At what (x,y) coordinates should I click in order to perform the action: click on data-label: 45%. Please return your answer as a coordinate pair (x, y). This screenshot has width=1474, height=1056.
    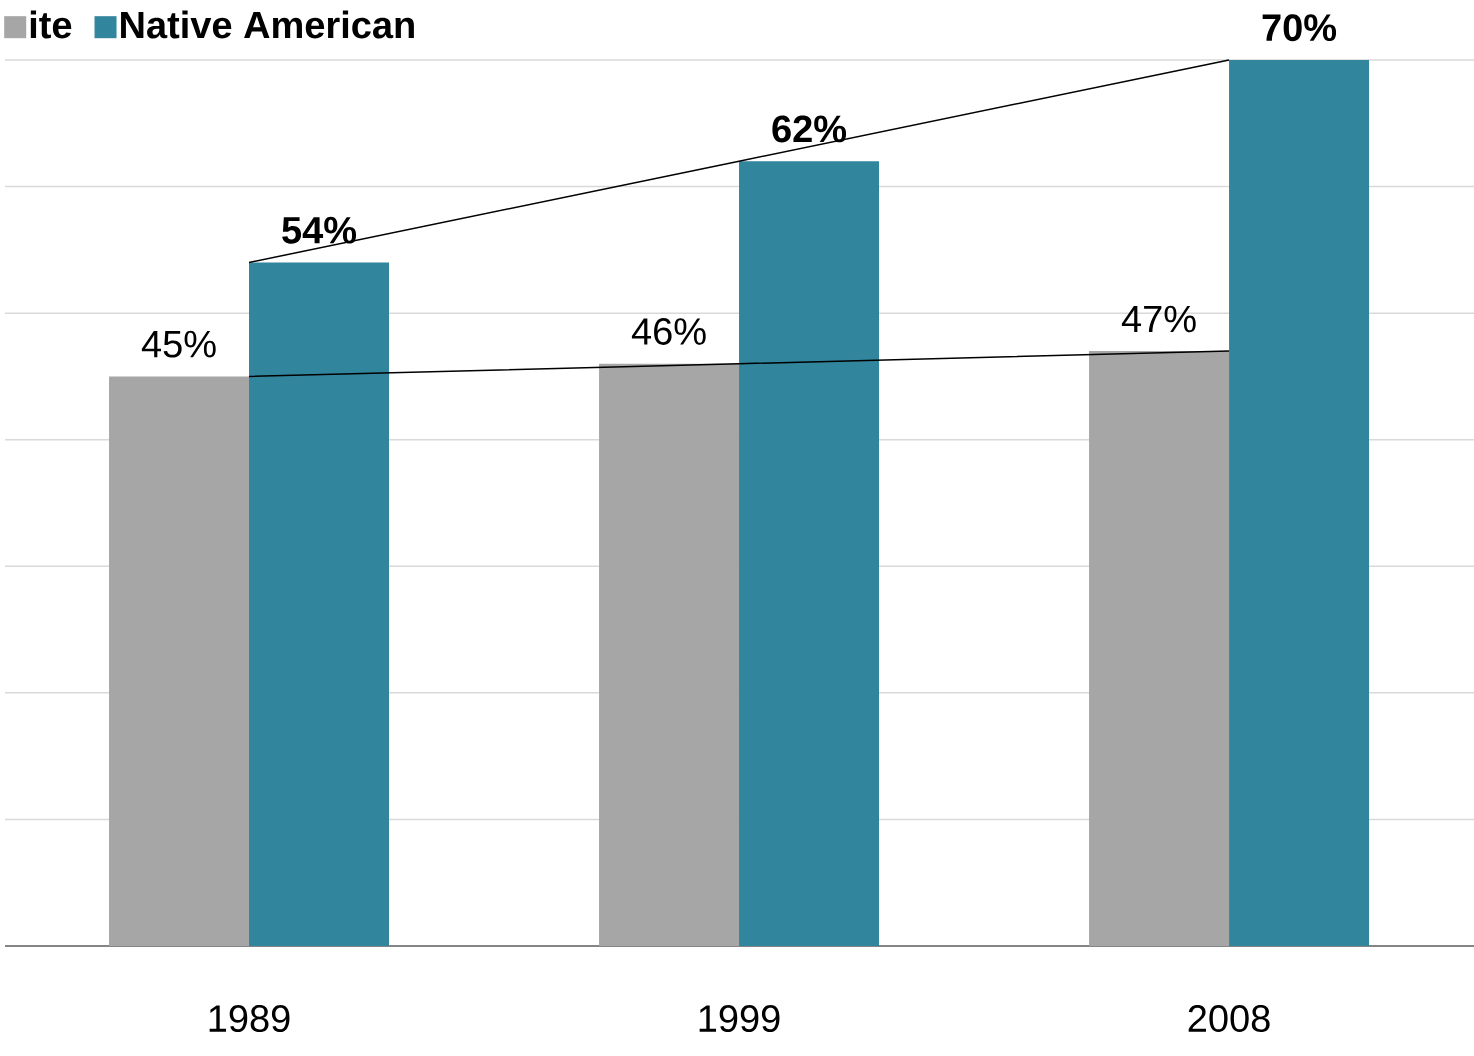
    Looking at the image, I should click on (178, 344).